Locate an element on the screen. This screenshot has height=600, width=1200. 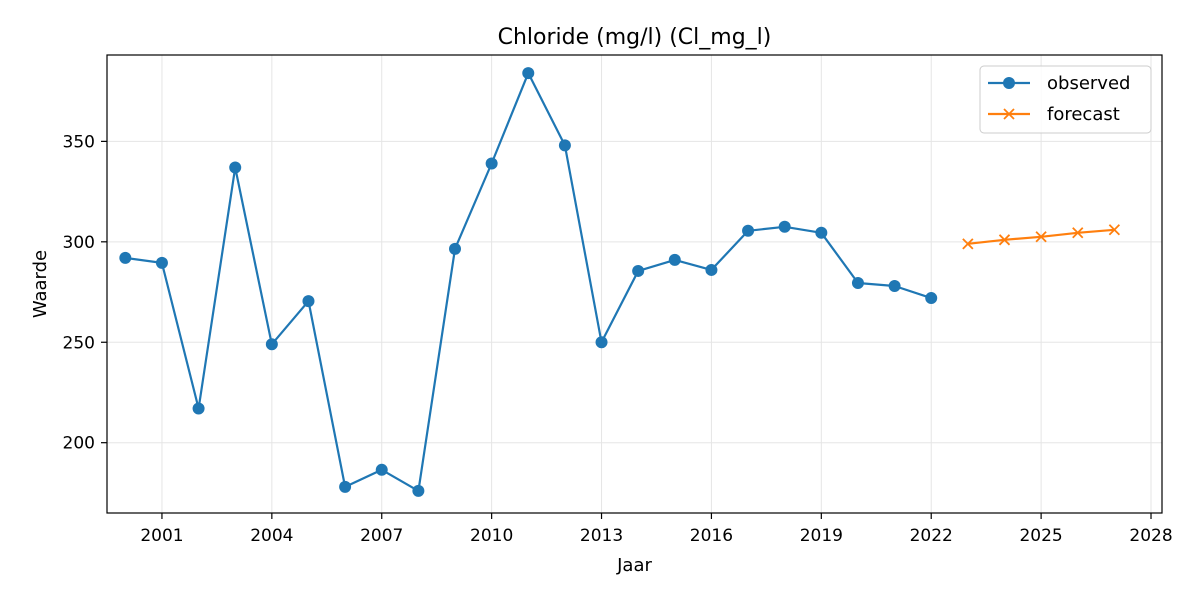
legend-item-forecast: forecast is located at coordinates (1054, 114).